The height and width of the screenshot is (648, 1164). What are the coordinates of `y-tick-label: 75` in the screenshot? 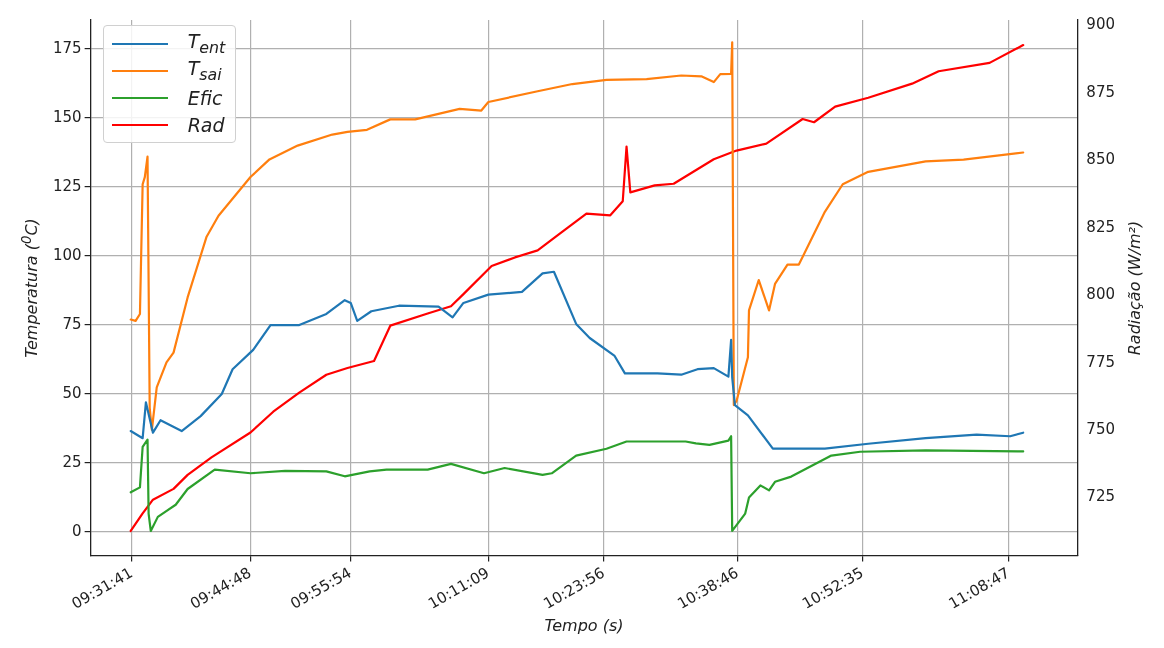 It's located at (72, 323).